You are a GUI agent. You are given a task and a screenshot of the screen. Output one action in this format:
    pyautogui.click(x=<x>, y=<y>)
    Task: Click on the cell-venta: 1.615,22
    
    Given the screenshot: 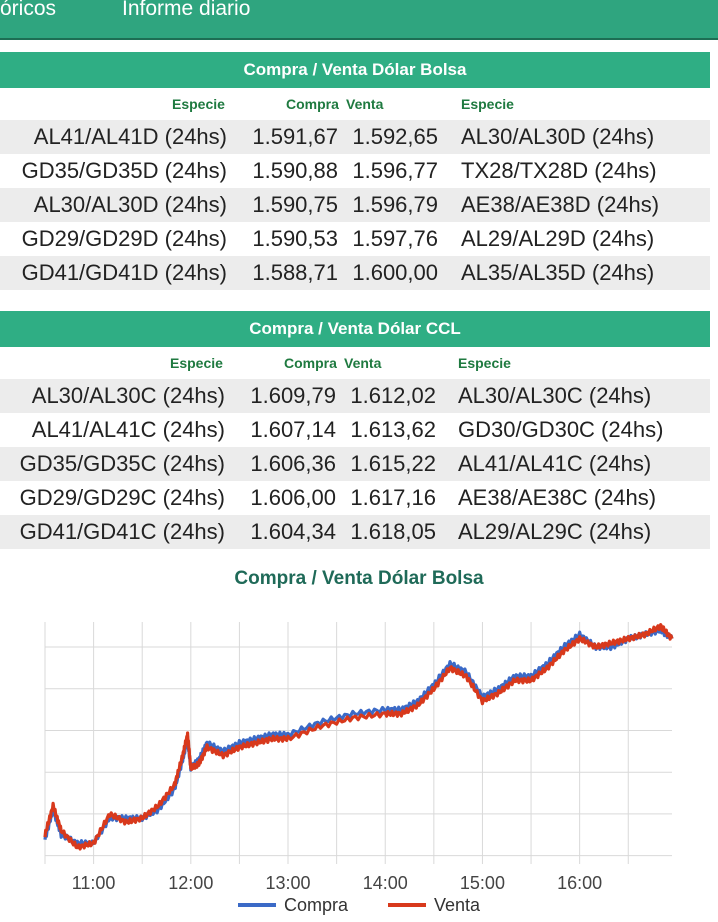 What is the action you would take?
    pyautogui.click(x=393, y=463)
    